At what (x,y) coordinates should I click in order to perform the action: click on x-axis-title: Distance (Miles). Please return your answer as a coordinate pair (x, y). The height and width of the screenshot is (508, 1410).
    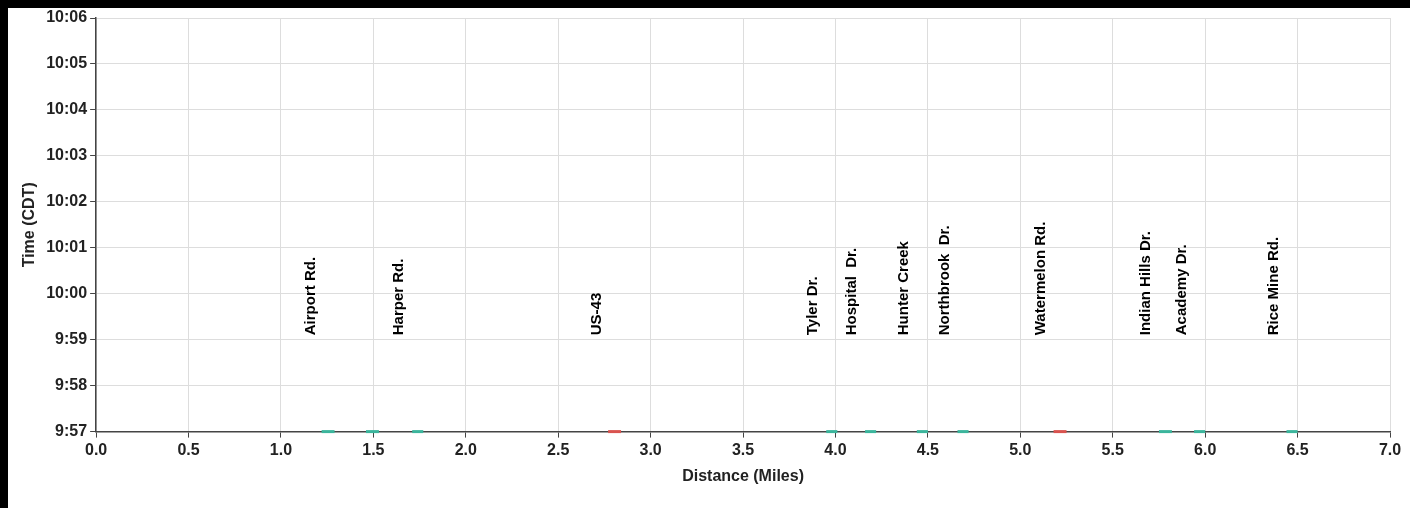
    Looking at the image, I should click on (743, 475).